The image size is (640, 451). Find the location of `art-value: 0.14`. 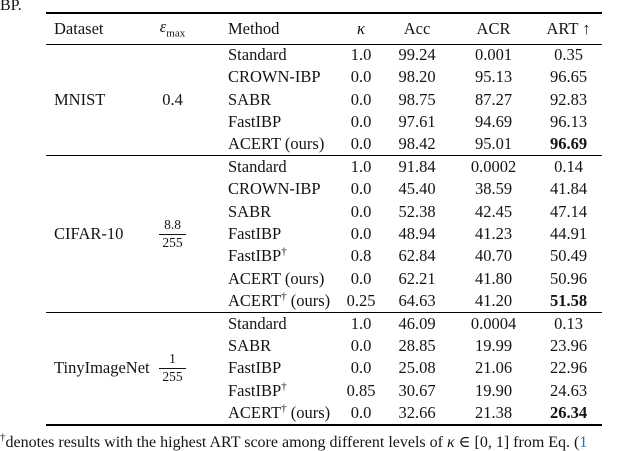

art-value: 0.14 is located at coordinates (568, 167).